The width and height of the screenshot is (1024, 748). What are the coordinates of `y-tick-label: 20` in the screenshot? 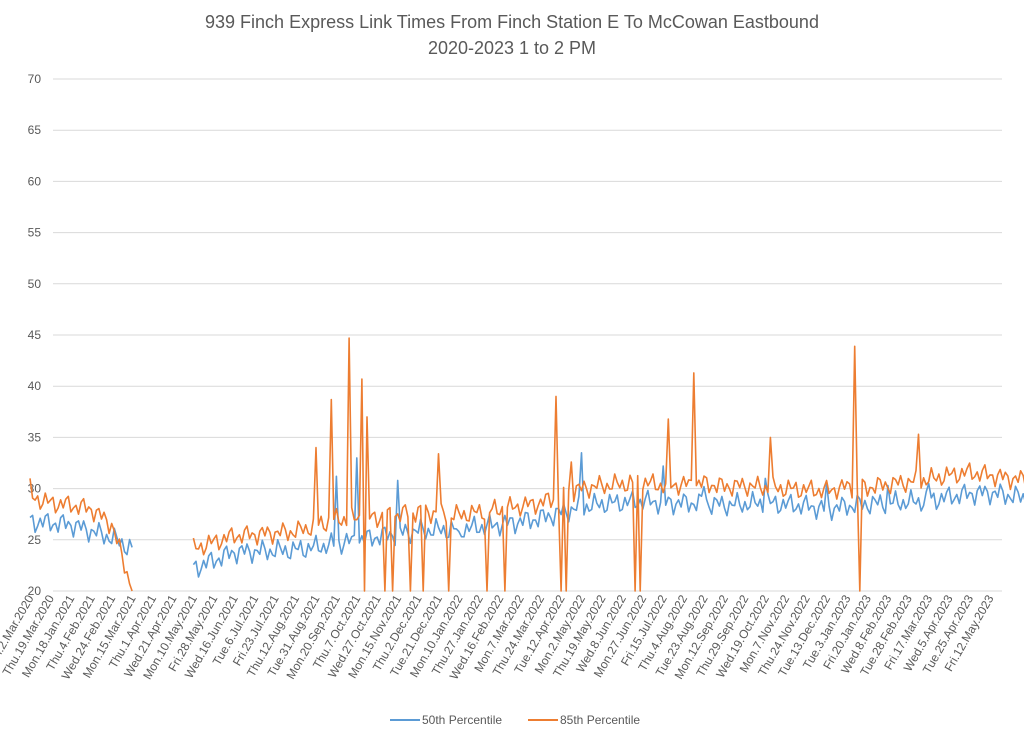 It's located at (35, 591).